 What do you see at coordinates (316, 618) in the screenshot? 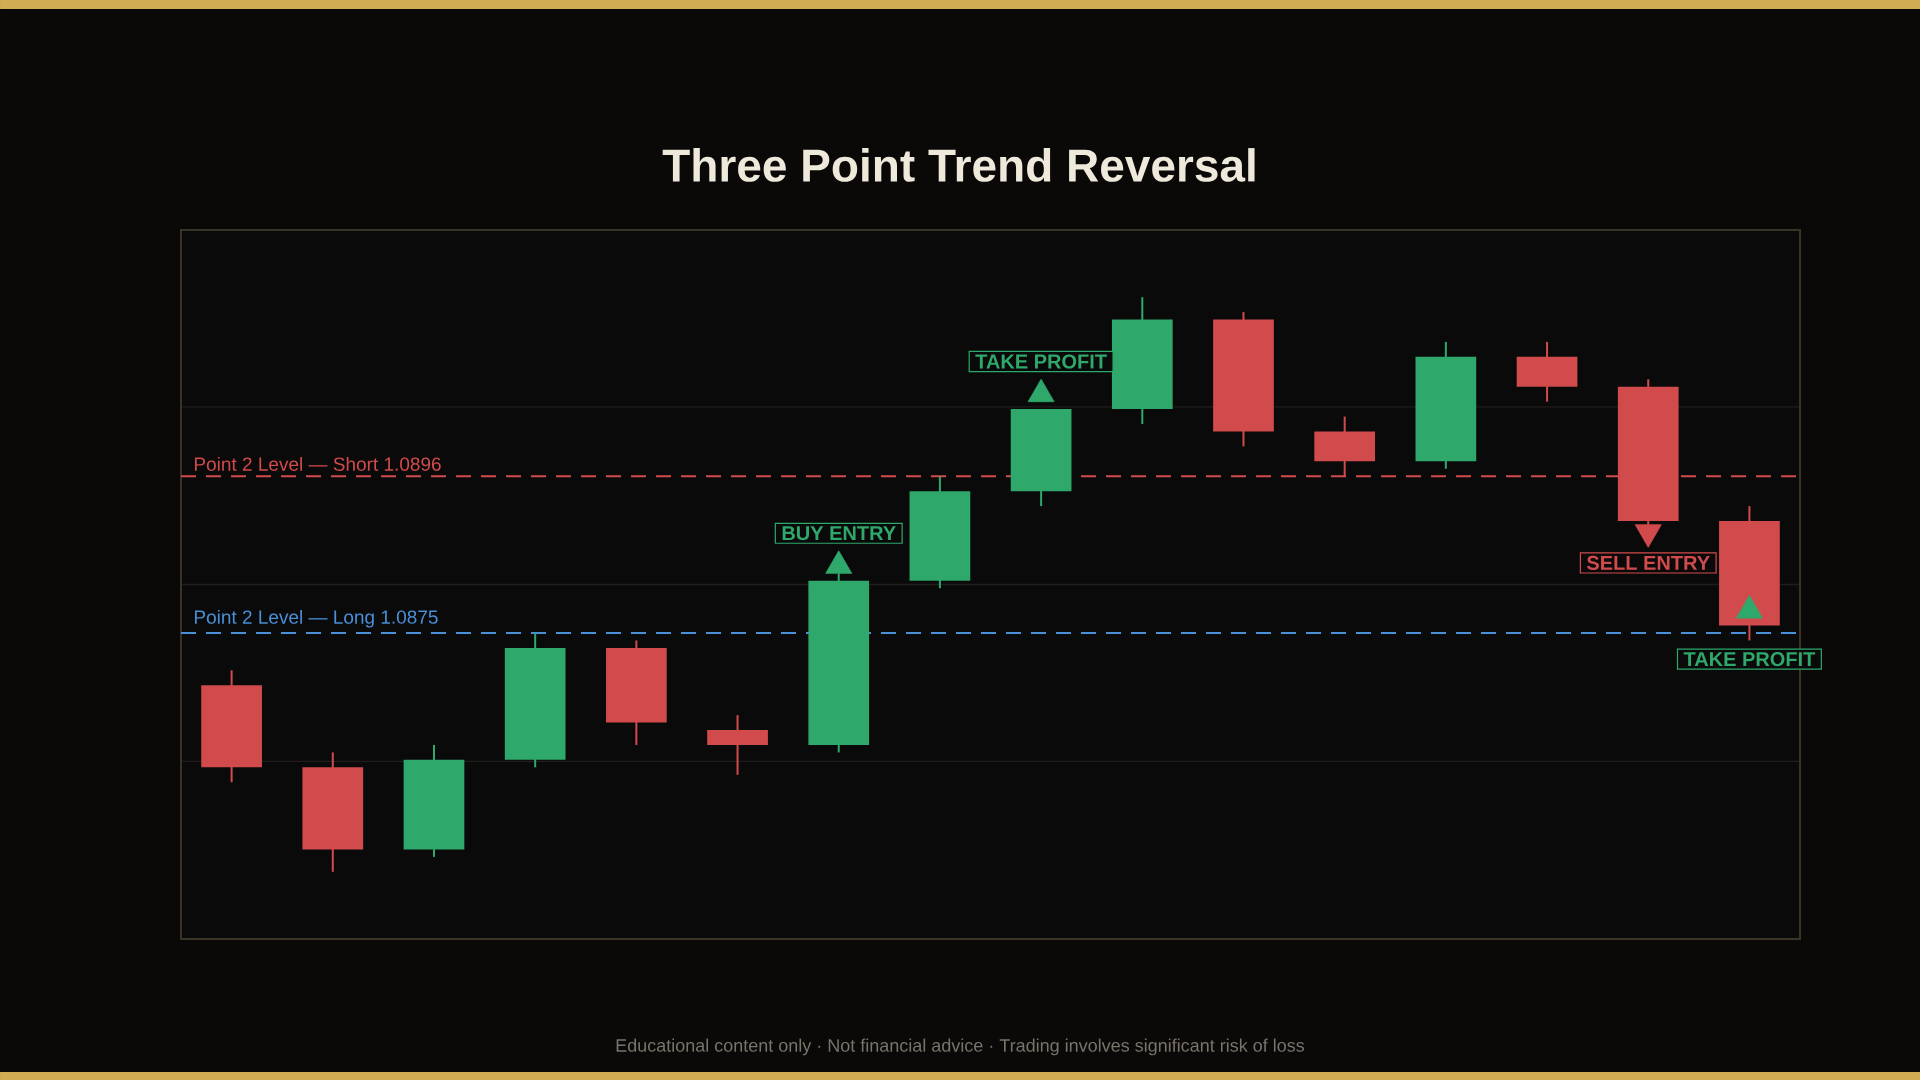
I see `ref-line-label: Point 2 Level — Long 1.0875` at bounding box center [316, 618].